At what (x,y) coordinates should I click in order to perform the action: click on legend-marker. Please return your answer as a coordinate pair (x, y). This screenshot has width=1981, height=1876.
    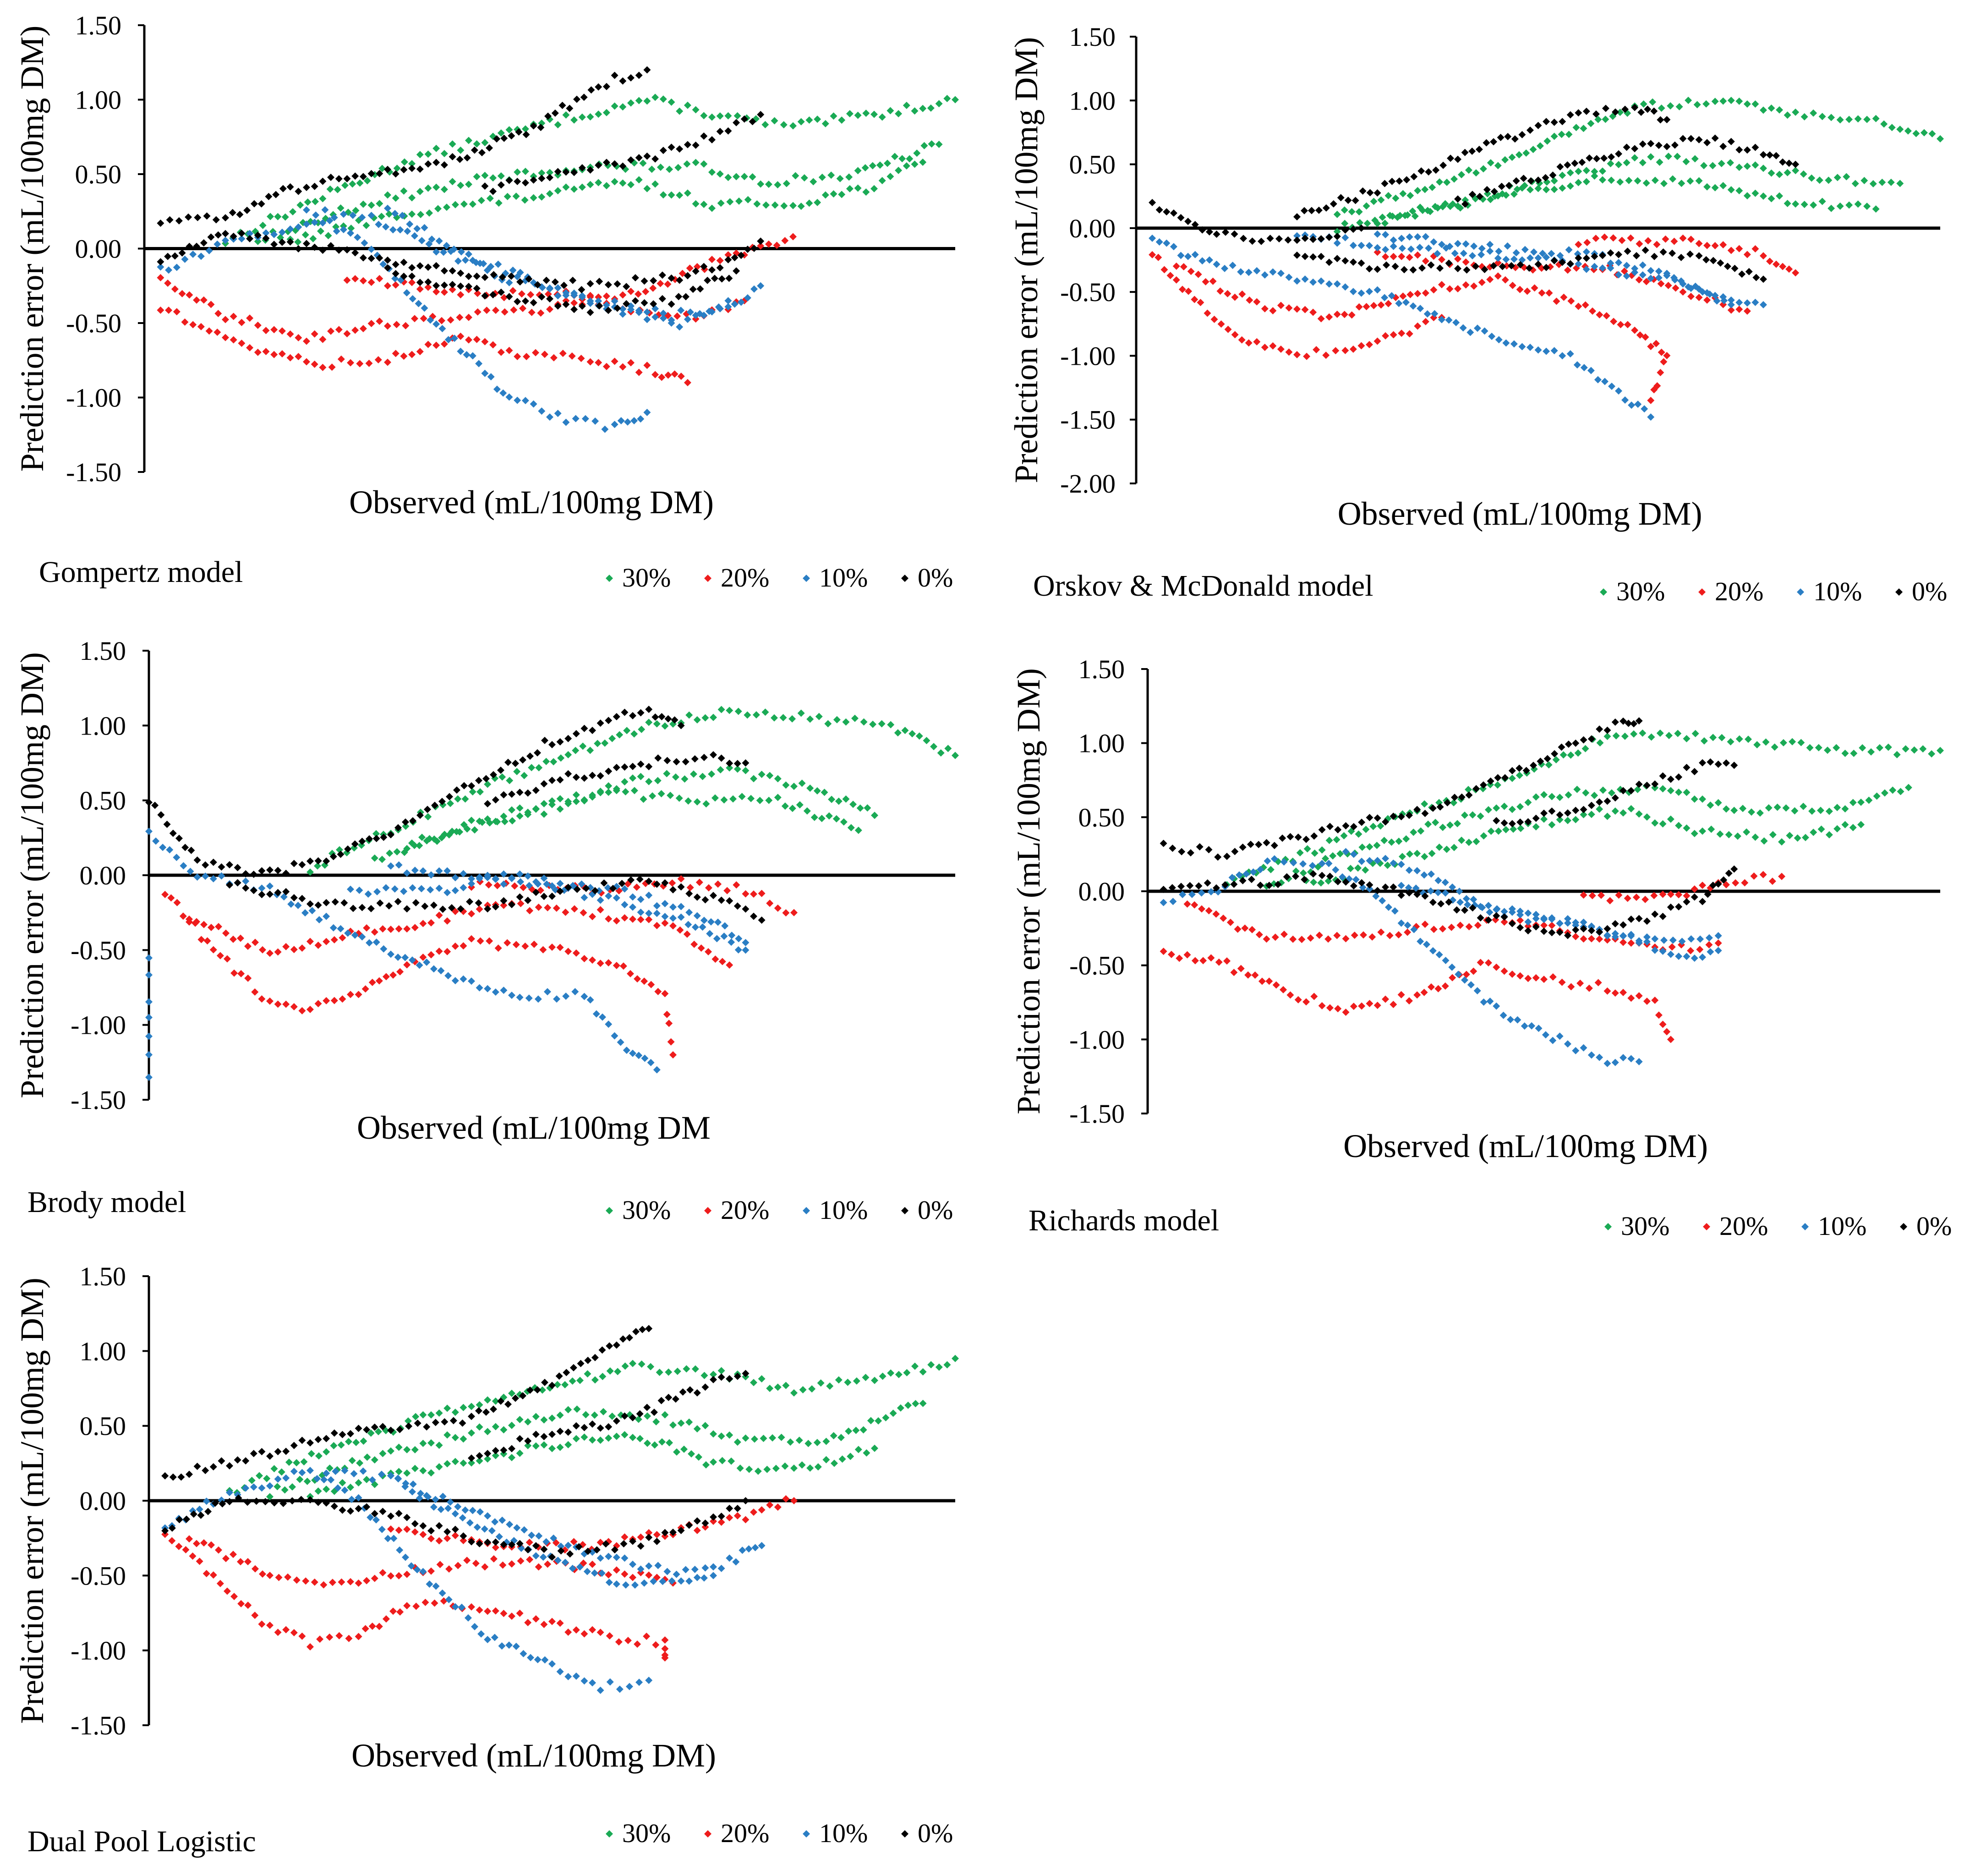
    Looking at the image, I should click on (1903, 1226).